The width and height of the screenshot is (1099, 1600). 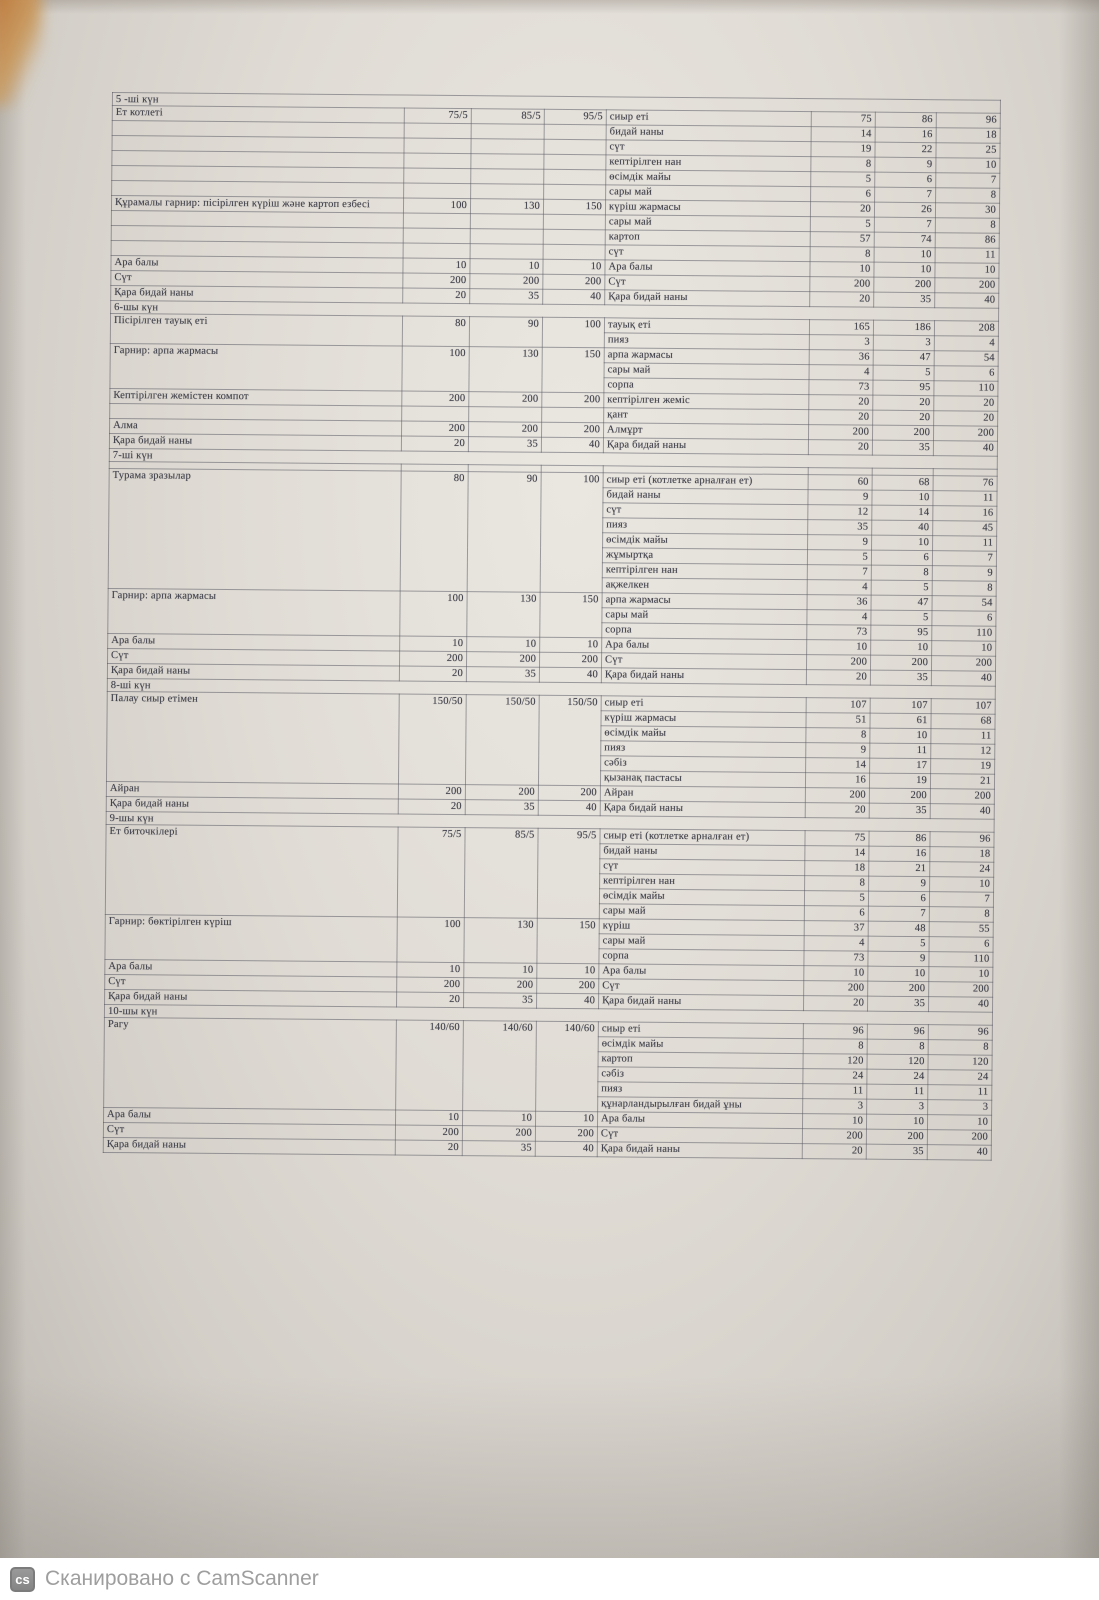 I want to click on value-cell: 73, so click(x=836, y=958).